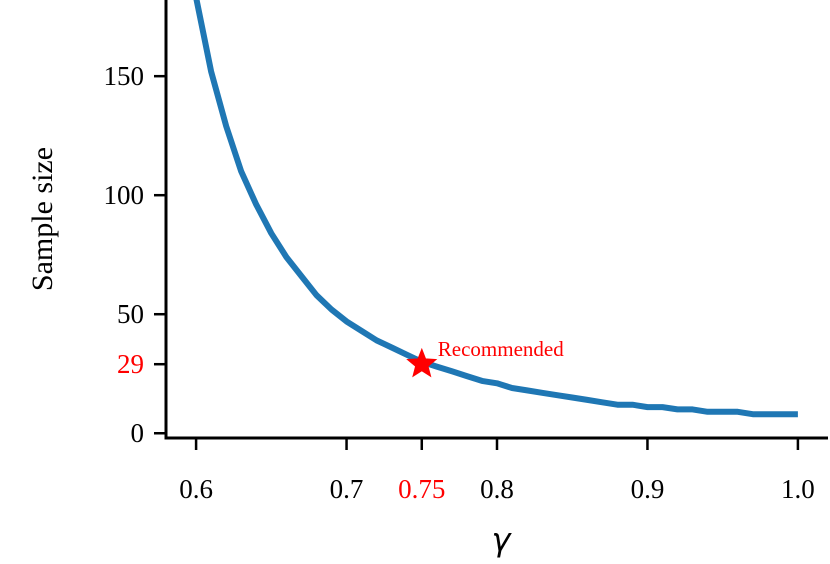 This screenshot has height=564, width=830. Describe the element at coordinates (497, 471) in the screenshot. I see `x-axis-ticks: 0.6 0.7 0.8 0.9 1.0 0.75` at that location.